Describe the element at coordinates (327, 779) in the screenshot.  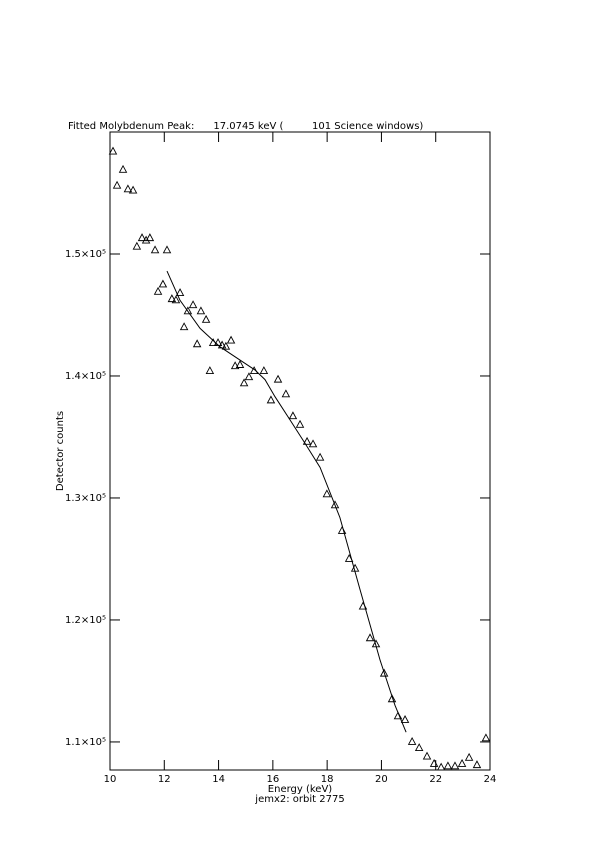
I see `x-tick-label: 18` at that location.